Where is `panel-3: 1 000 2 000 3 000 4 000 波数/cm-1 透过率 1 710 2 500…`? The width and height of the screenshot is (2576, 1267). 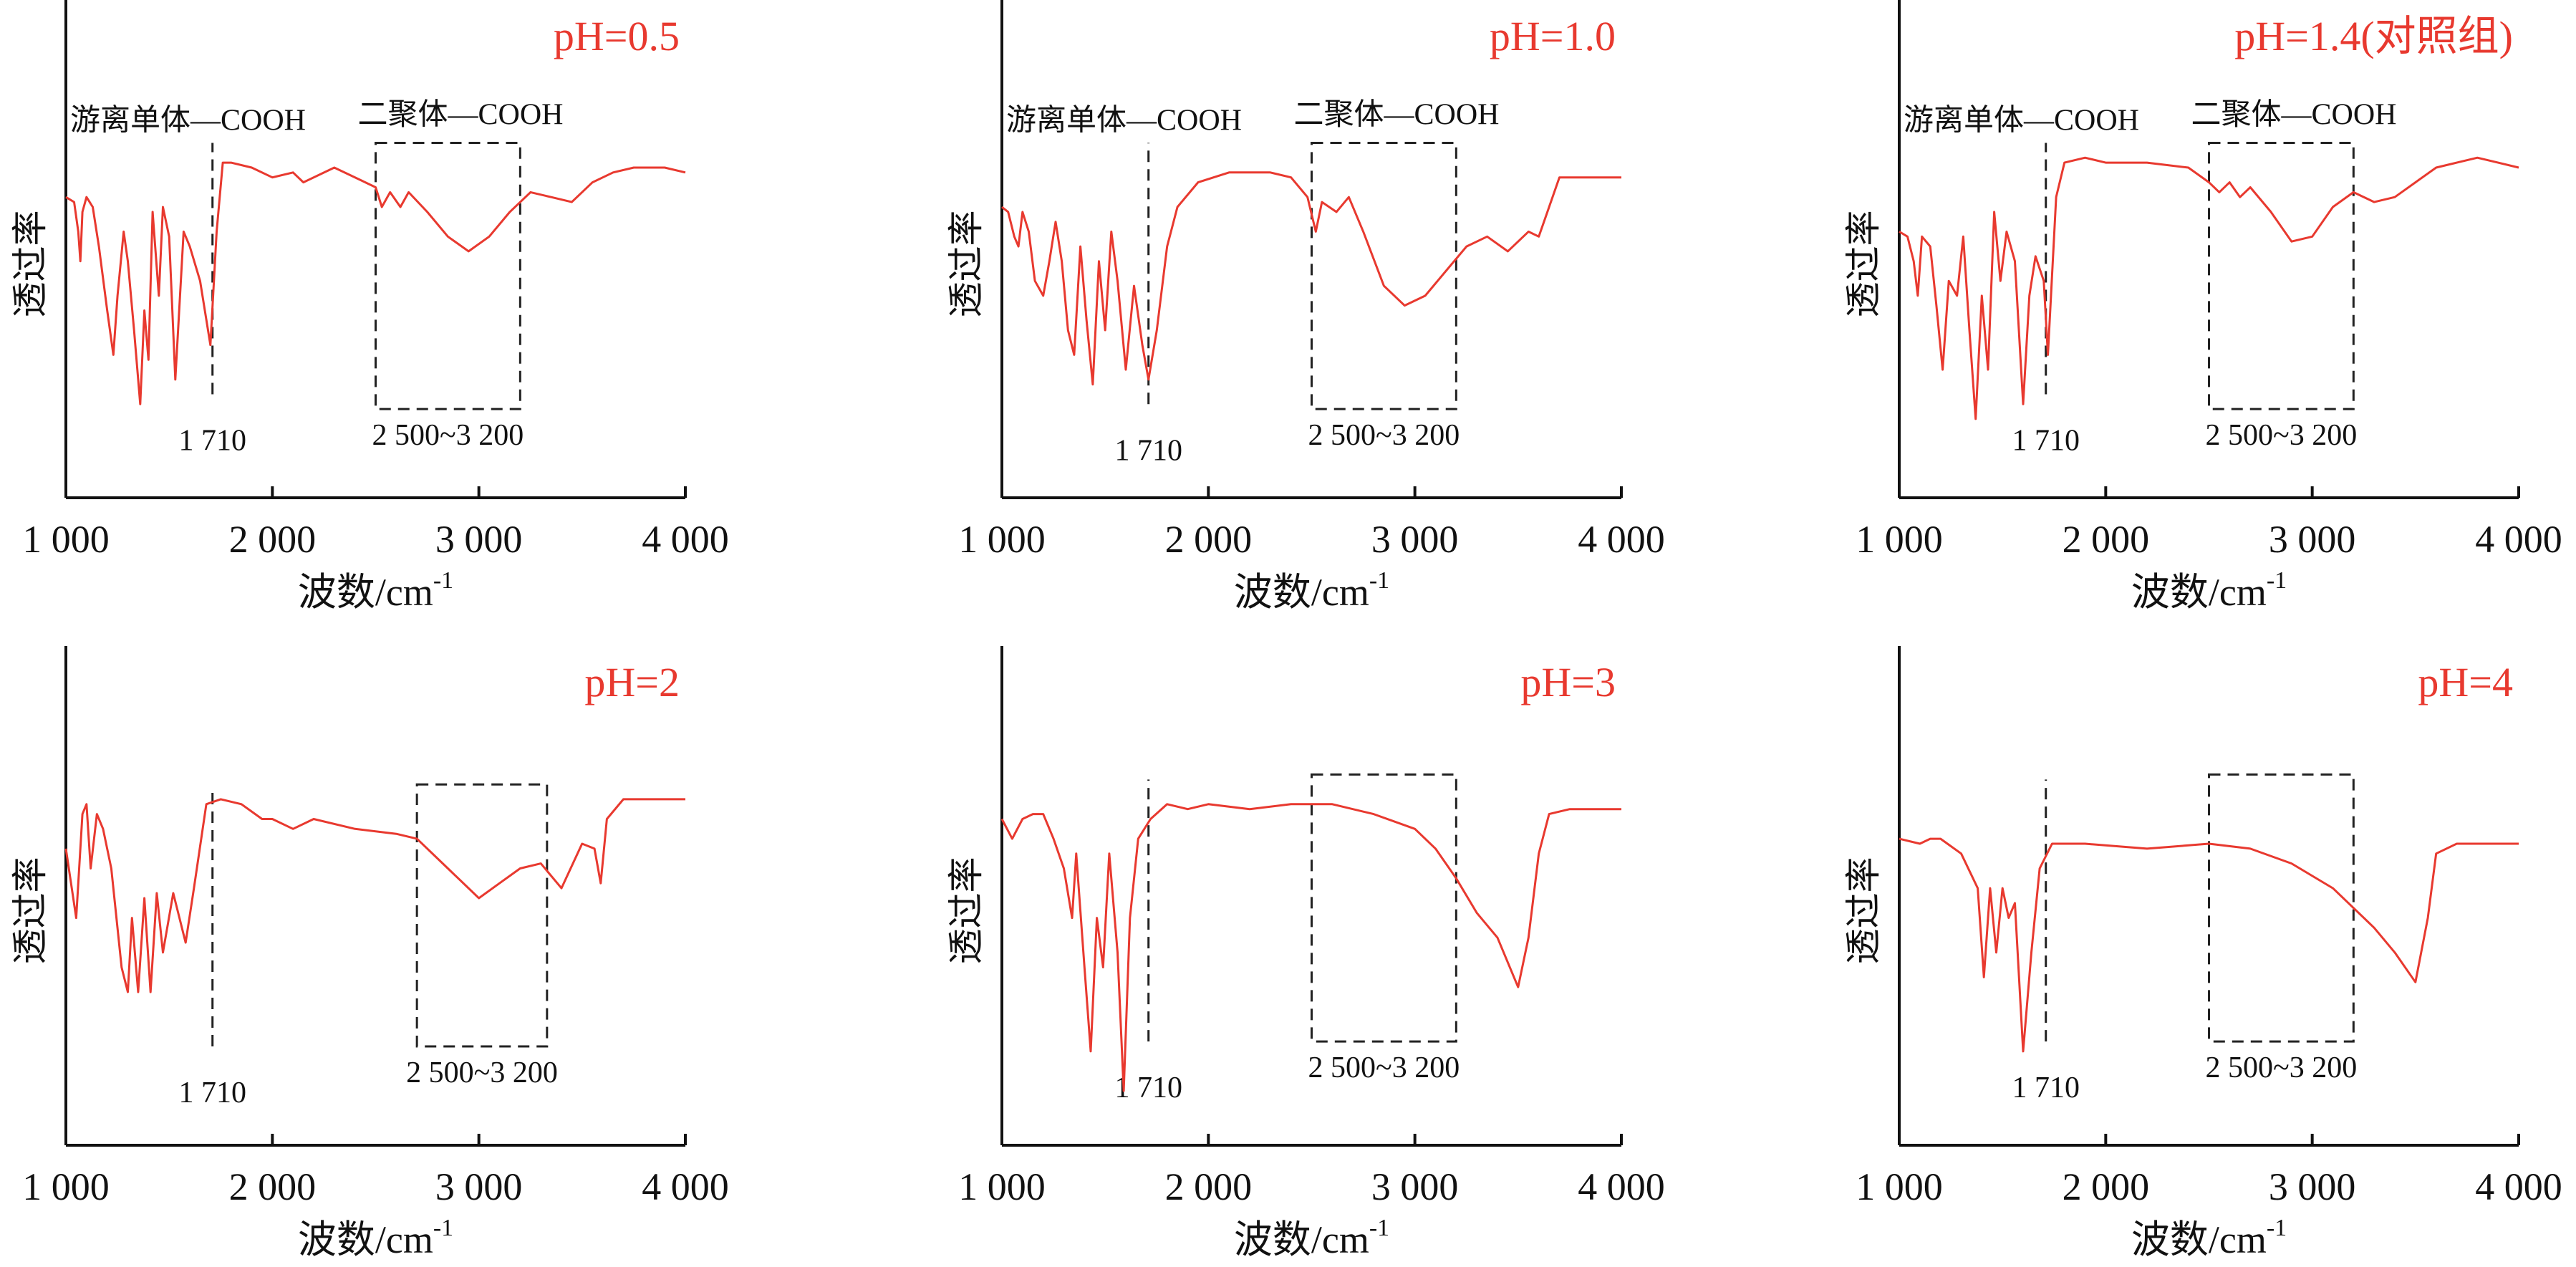
panel-3: 1 000 2 000 3 000 4 000 波数/cm-1 透过率 1 710 2 500… is located at coordinates (2202, 307).